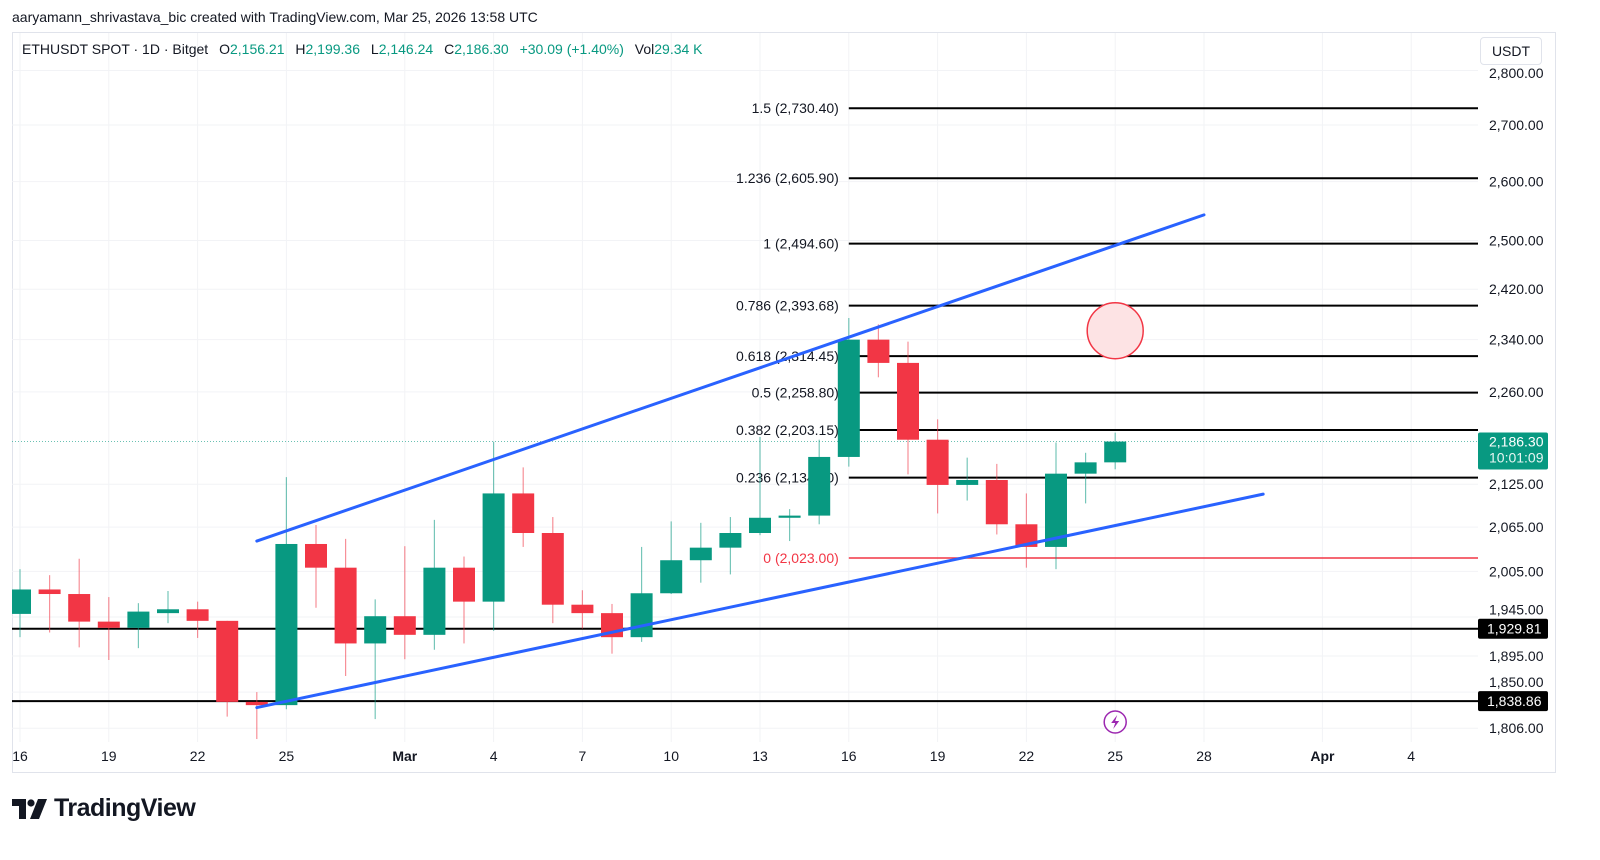 This screenshot has height=860, width=1600. What do you see at coordinates (1516, 73) in the screenshot?
I see `y-tick-label: 2,800.00` at bounding box center [1516, 73].